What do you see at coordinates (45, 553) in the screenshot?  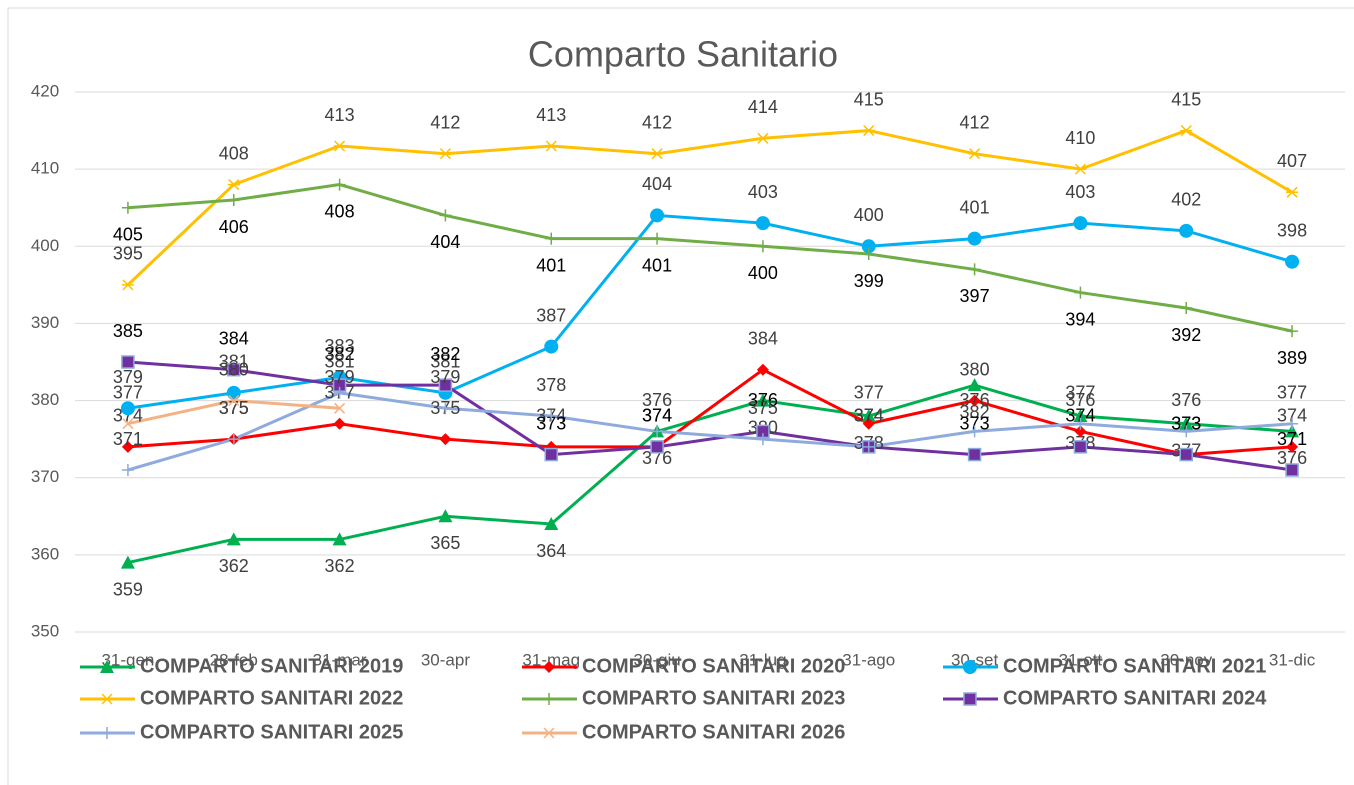 I see `y-tick-label: 360` at bounding box center [45, 553].